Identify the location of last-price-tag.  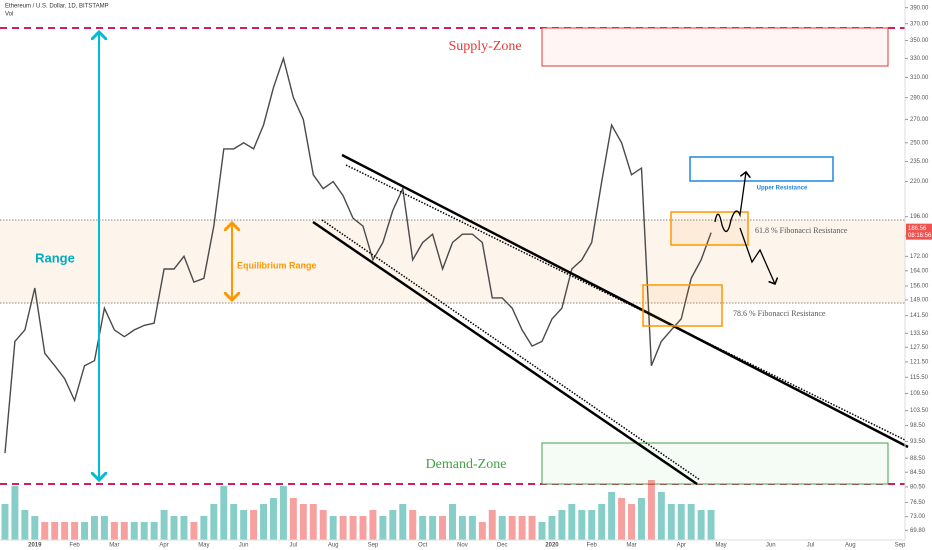
(919, 231).